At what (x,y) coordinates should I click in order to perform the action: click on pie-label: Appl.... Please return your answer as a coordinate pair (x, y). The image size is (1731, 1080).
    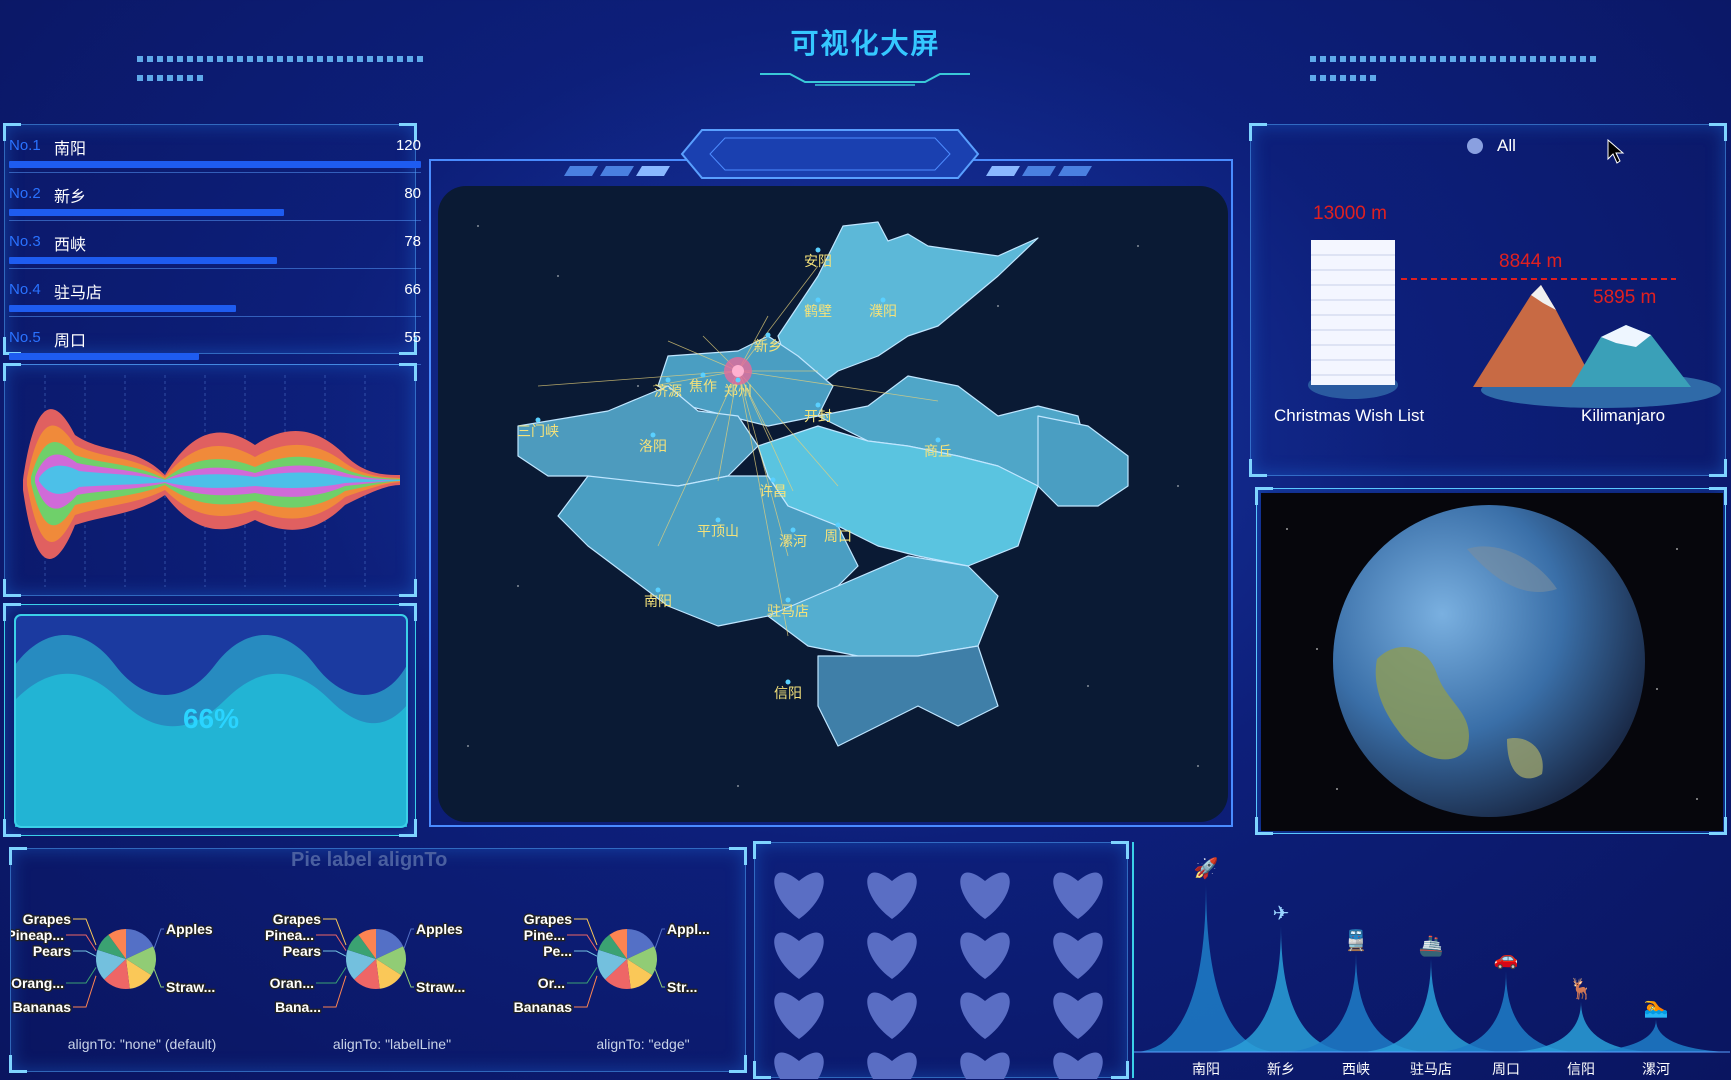
    Looking at the image, I should click on (688, 929).